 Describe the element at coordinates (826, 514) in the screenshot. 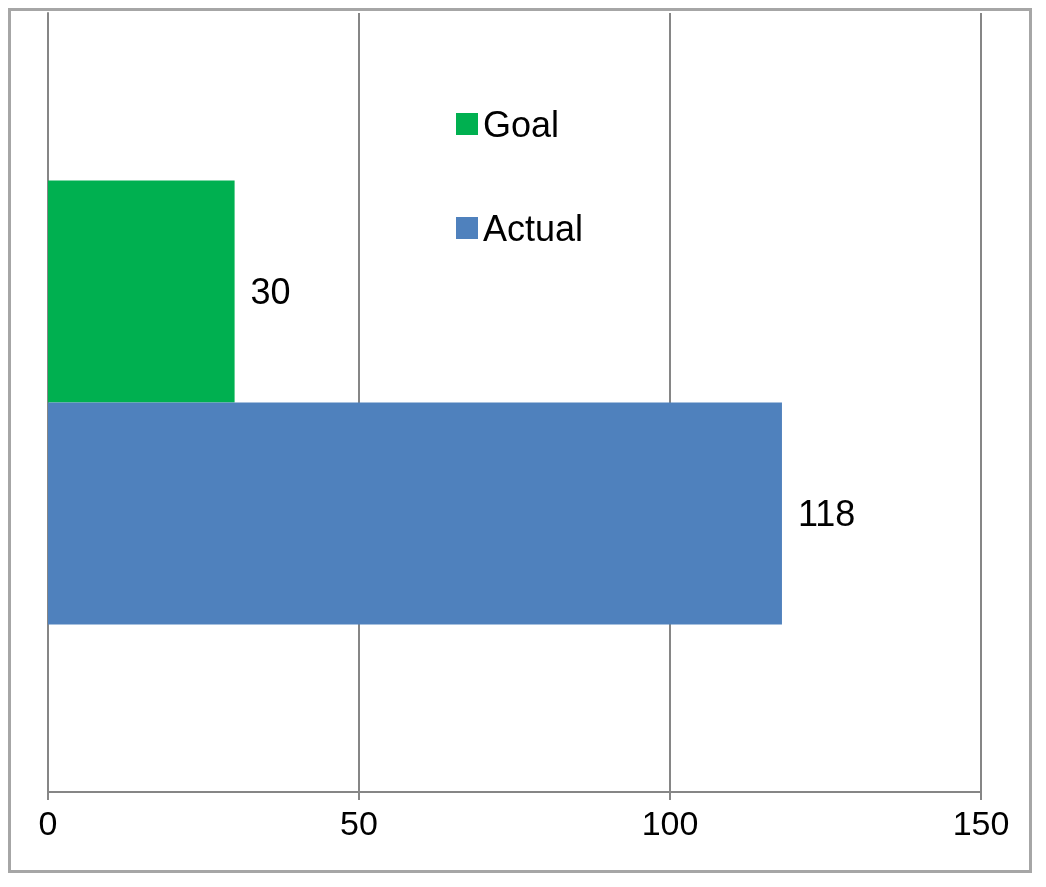

I see `data-label: 118` at that location.